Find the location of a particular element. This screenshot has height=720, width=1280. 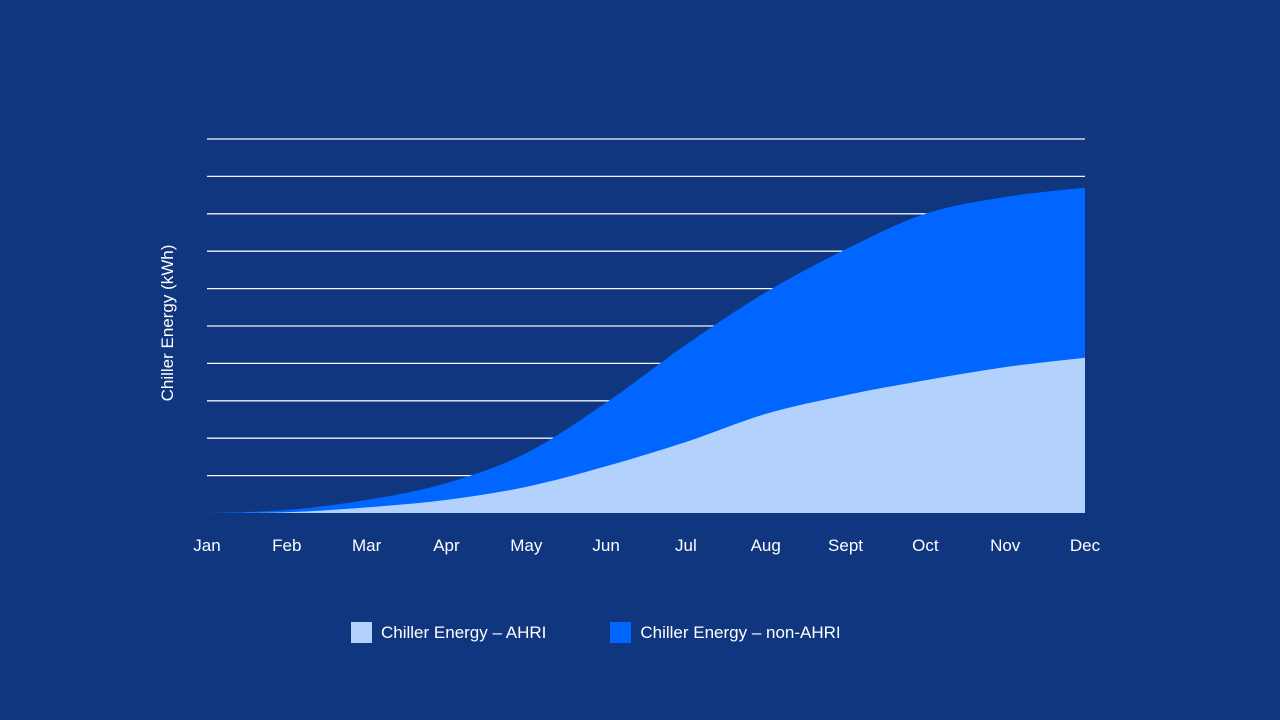

legend-label-non-ahri: Chiller Energy – non-AHRI is located at coordinates (740, 632).